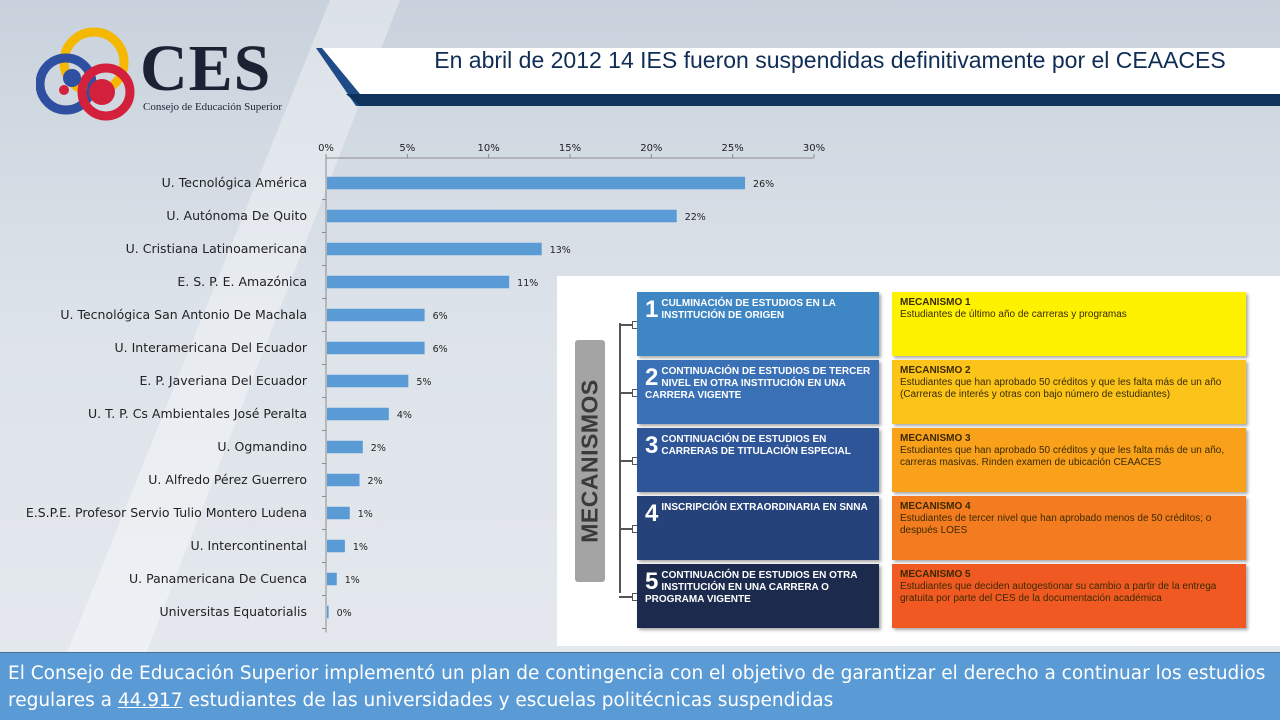 Image resolution: width=1280 pixels, height=720 pixels. What do you see at coordinates (652, 377) in the screenshot?
I see `mechanism-number: 2` at bounding box center [652, 377].